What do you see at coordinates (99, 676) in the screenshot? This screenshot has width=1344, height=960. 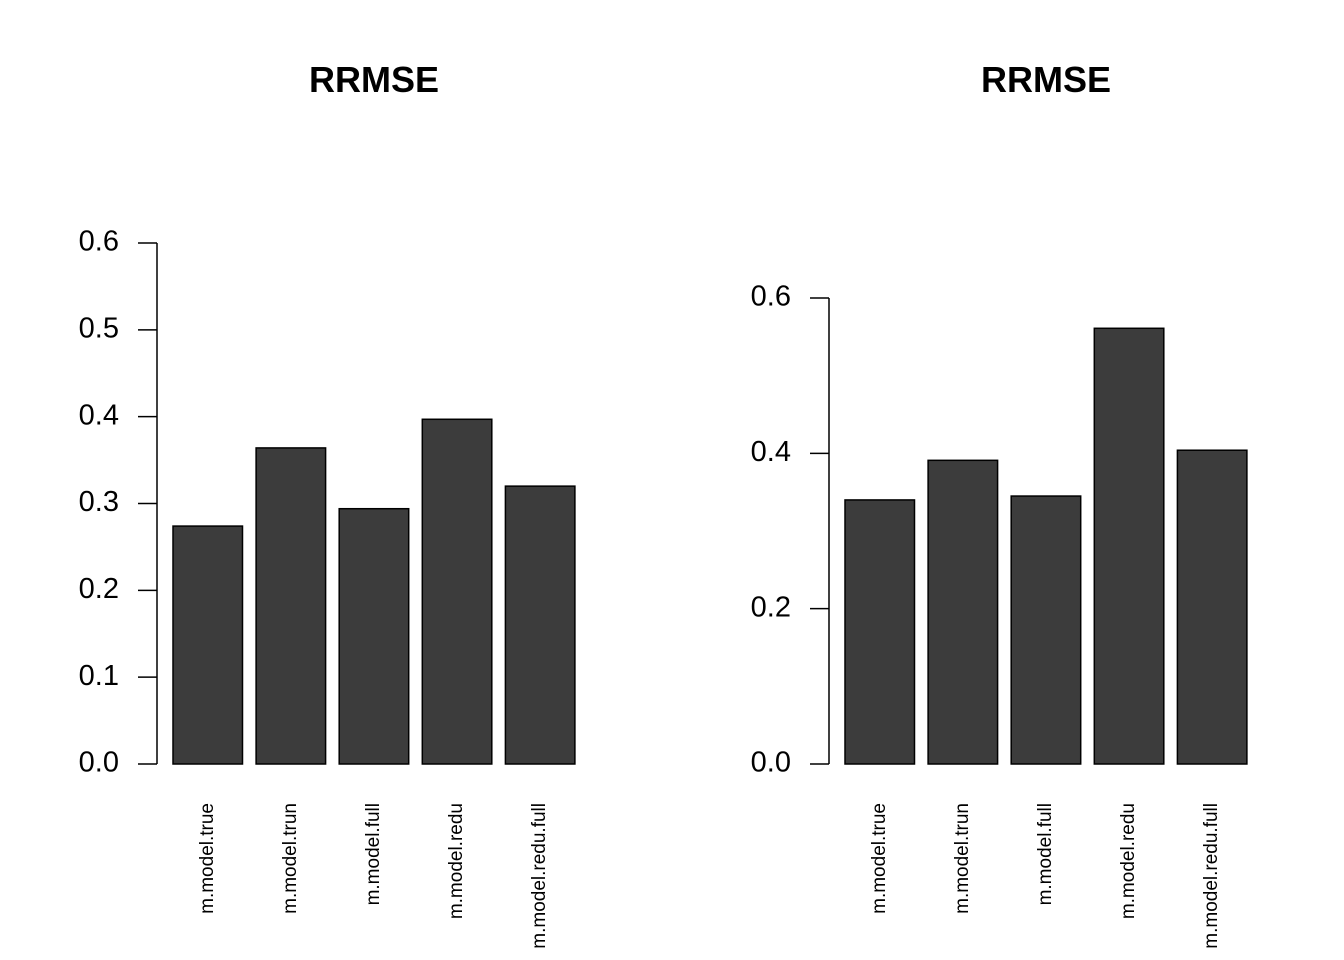 I see `y-tick-label: 0.1` at bounding box center [99, 676].